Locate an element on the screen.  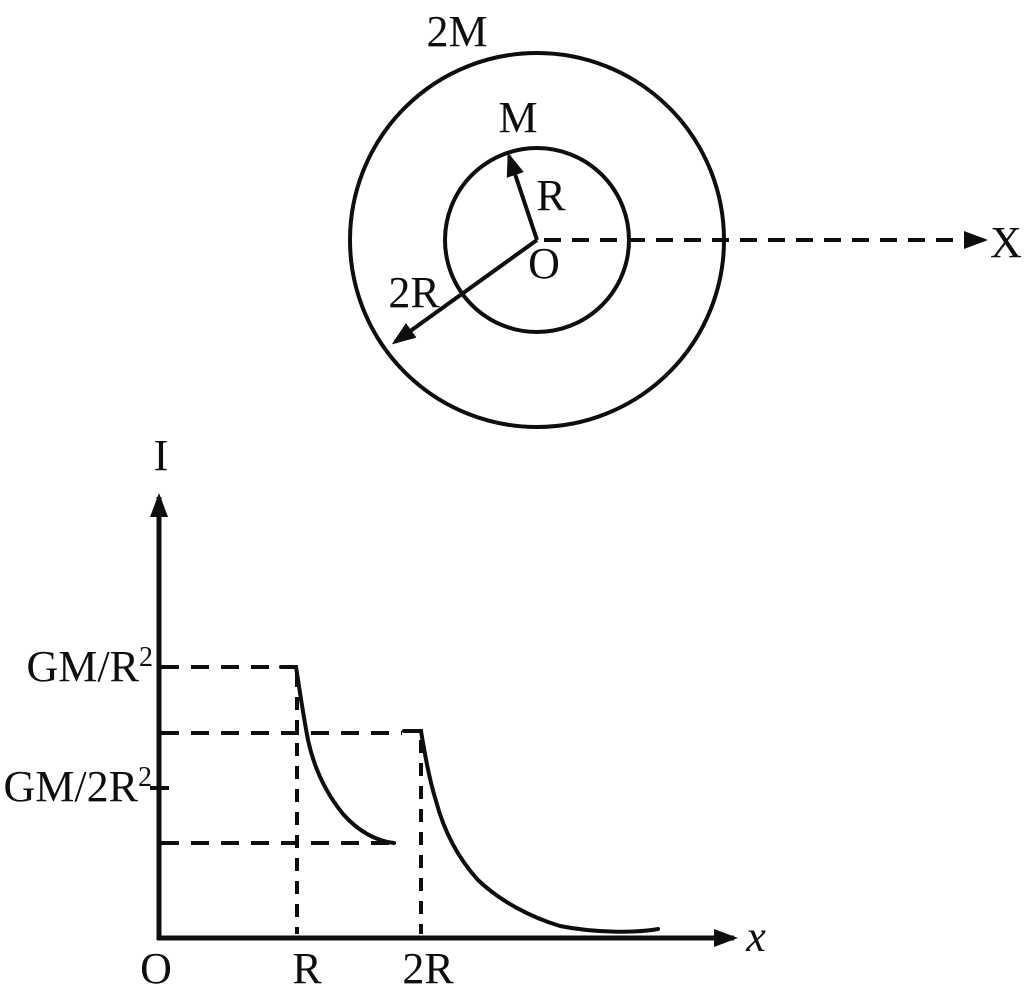
outer-radius-arrow is located at coordinates (465, 291).